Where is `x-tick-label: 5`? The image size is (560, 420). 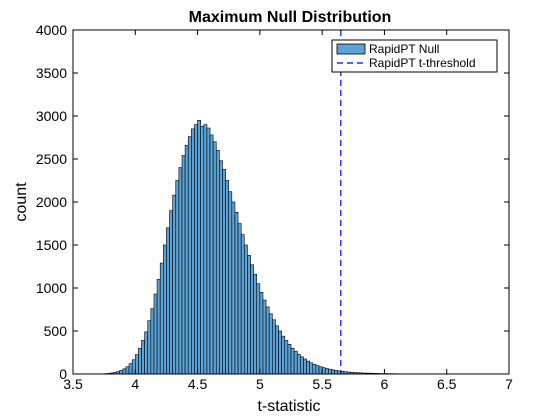
x-tick-label: 5 is located at coordinates (260, 384).